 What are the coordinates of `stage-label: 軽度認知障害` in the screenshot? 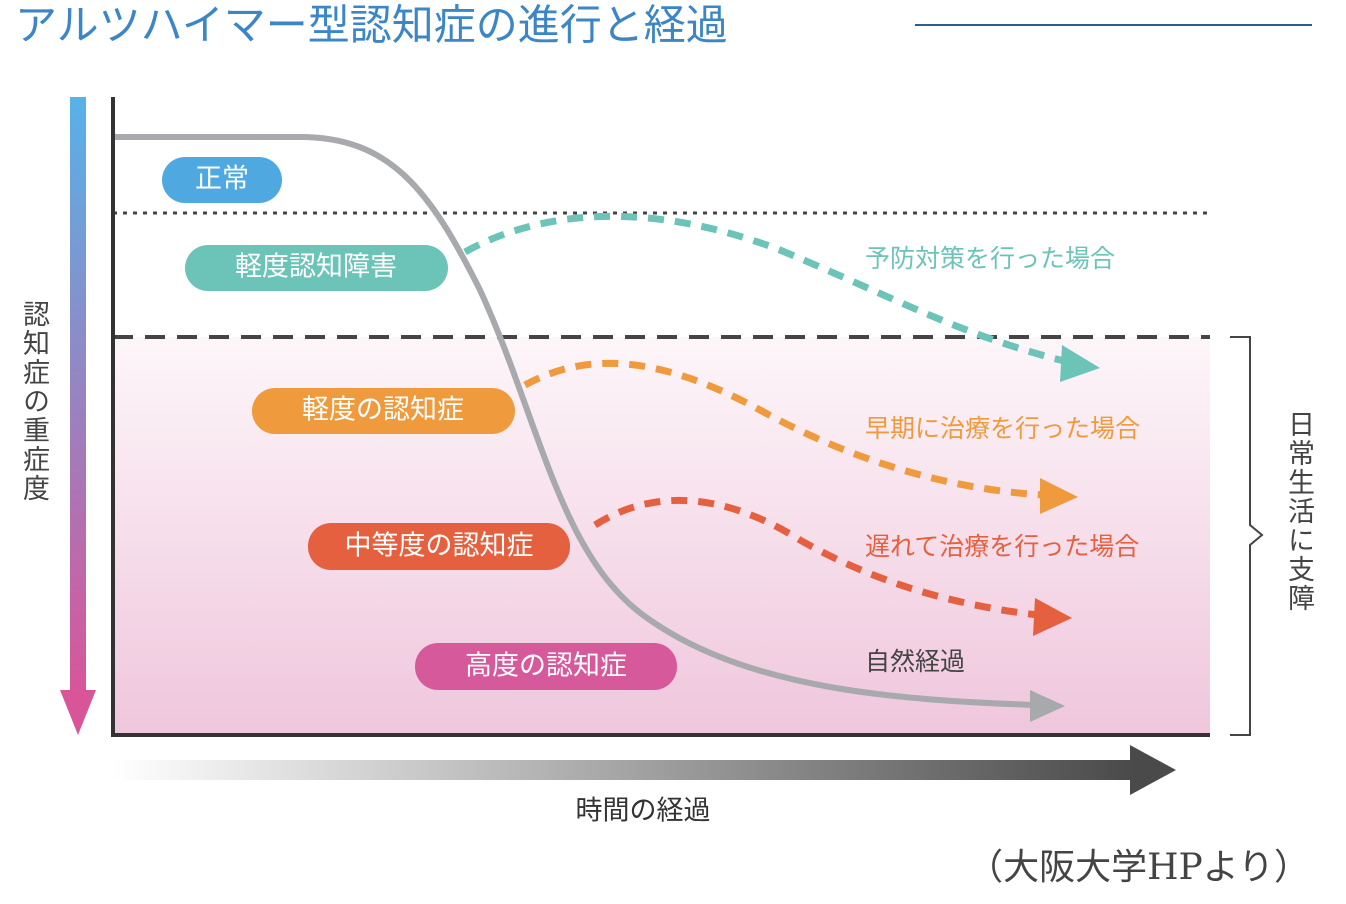 It's located at (316, 267).